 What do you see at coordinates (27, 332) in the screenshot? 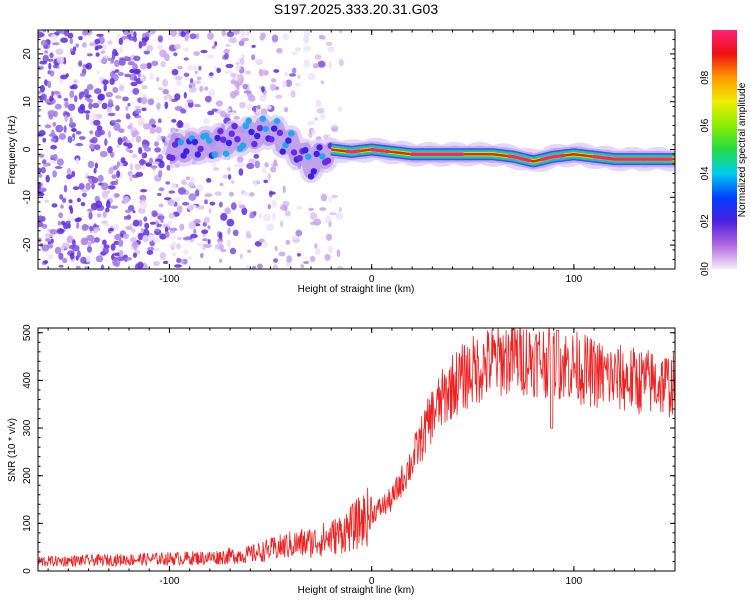
I see `y-tick-label: 500` at bounding box center [27, 332].